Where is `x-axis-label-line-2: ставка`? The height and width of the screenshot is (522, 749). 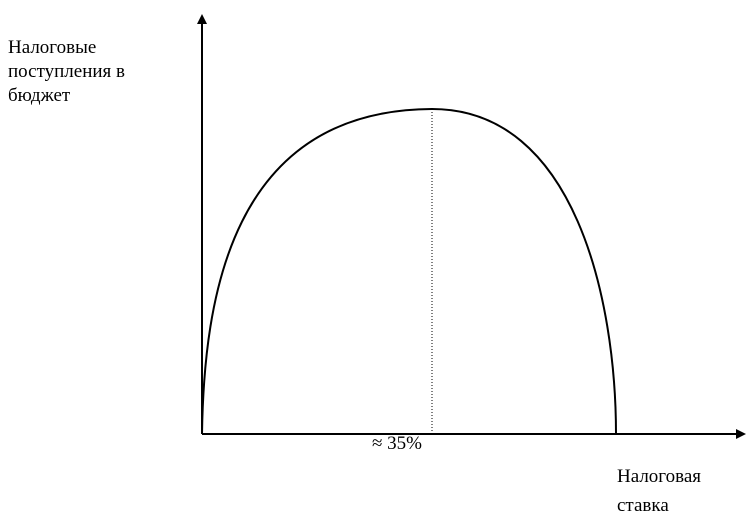
x-axis-label-line-2: ставка is located at coordinates (643, 505).